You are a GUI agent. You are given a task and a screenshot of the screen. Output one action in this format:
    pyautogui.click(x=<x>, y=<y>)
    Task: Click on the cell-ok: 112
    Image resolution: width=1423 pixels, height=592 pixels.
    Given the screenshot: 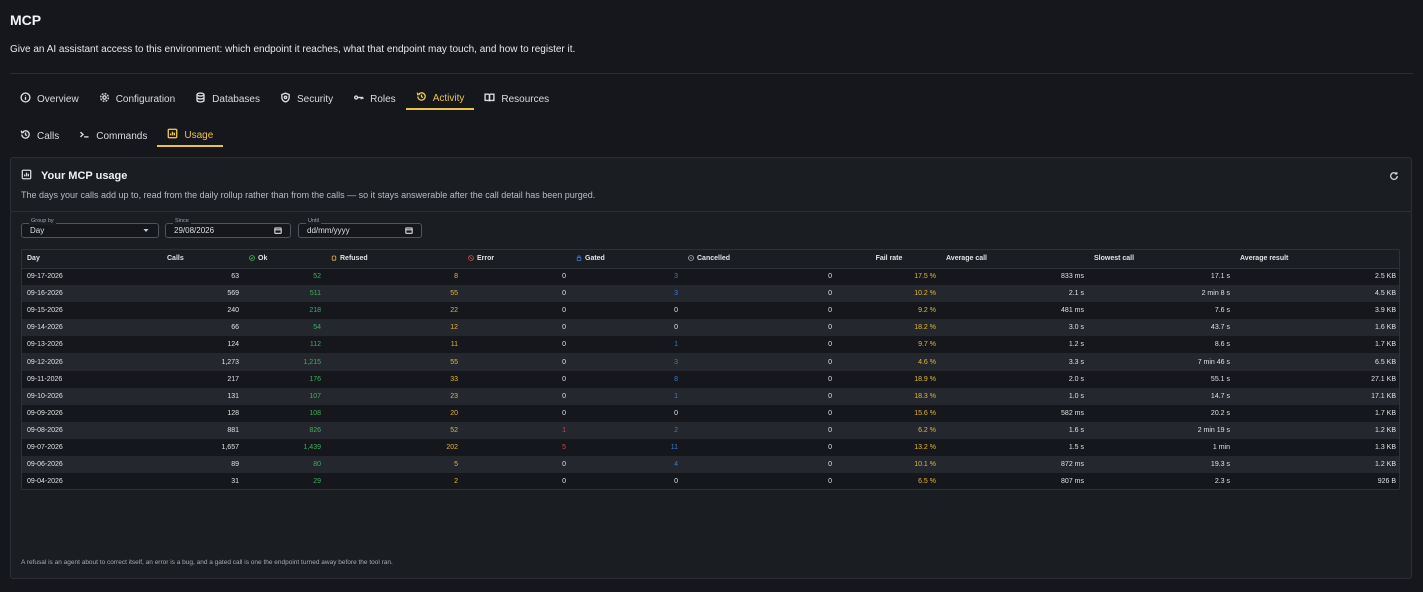 What is the action you would take?
    pyautogui.click(x=285, y=345)
    